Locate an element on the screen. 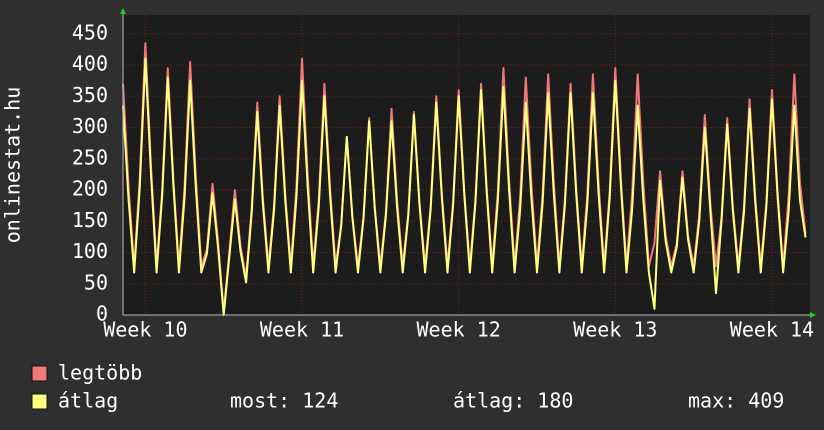  y-tick-label: 250 is located at coordinates (90, 157).